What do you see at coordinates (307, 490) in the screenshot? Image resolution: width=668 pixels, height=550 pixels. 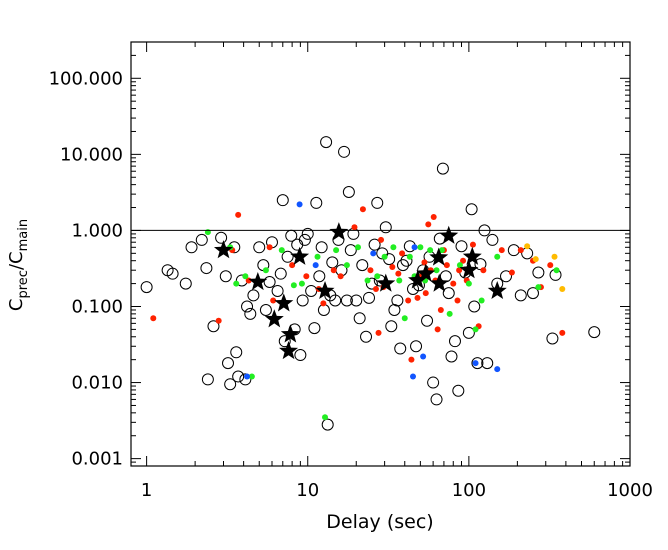 I see `x-tick-label: 10` at bounding box center [307, 490].